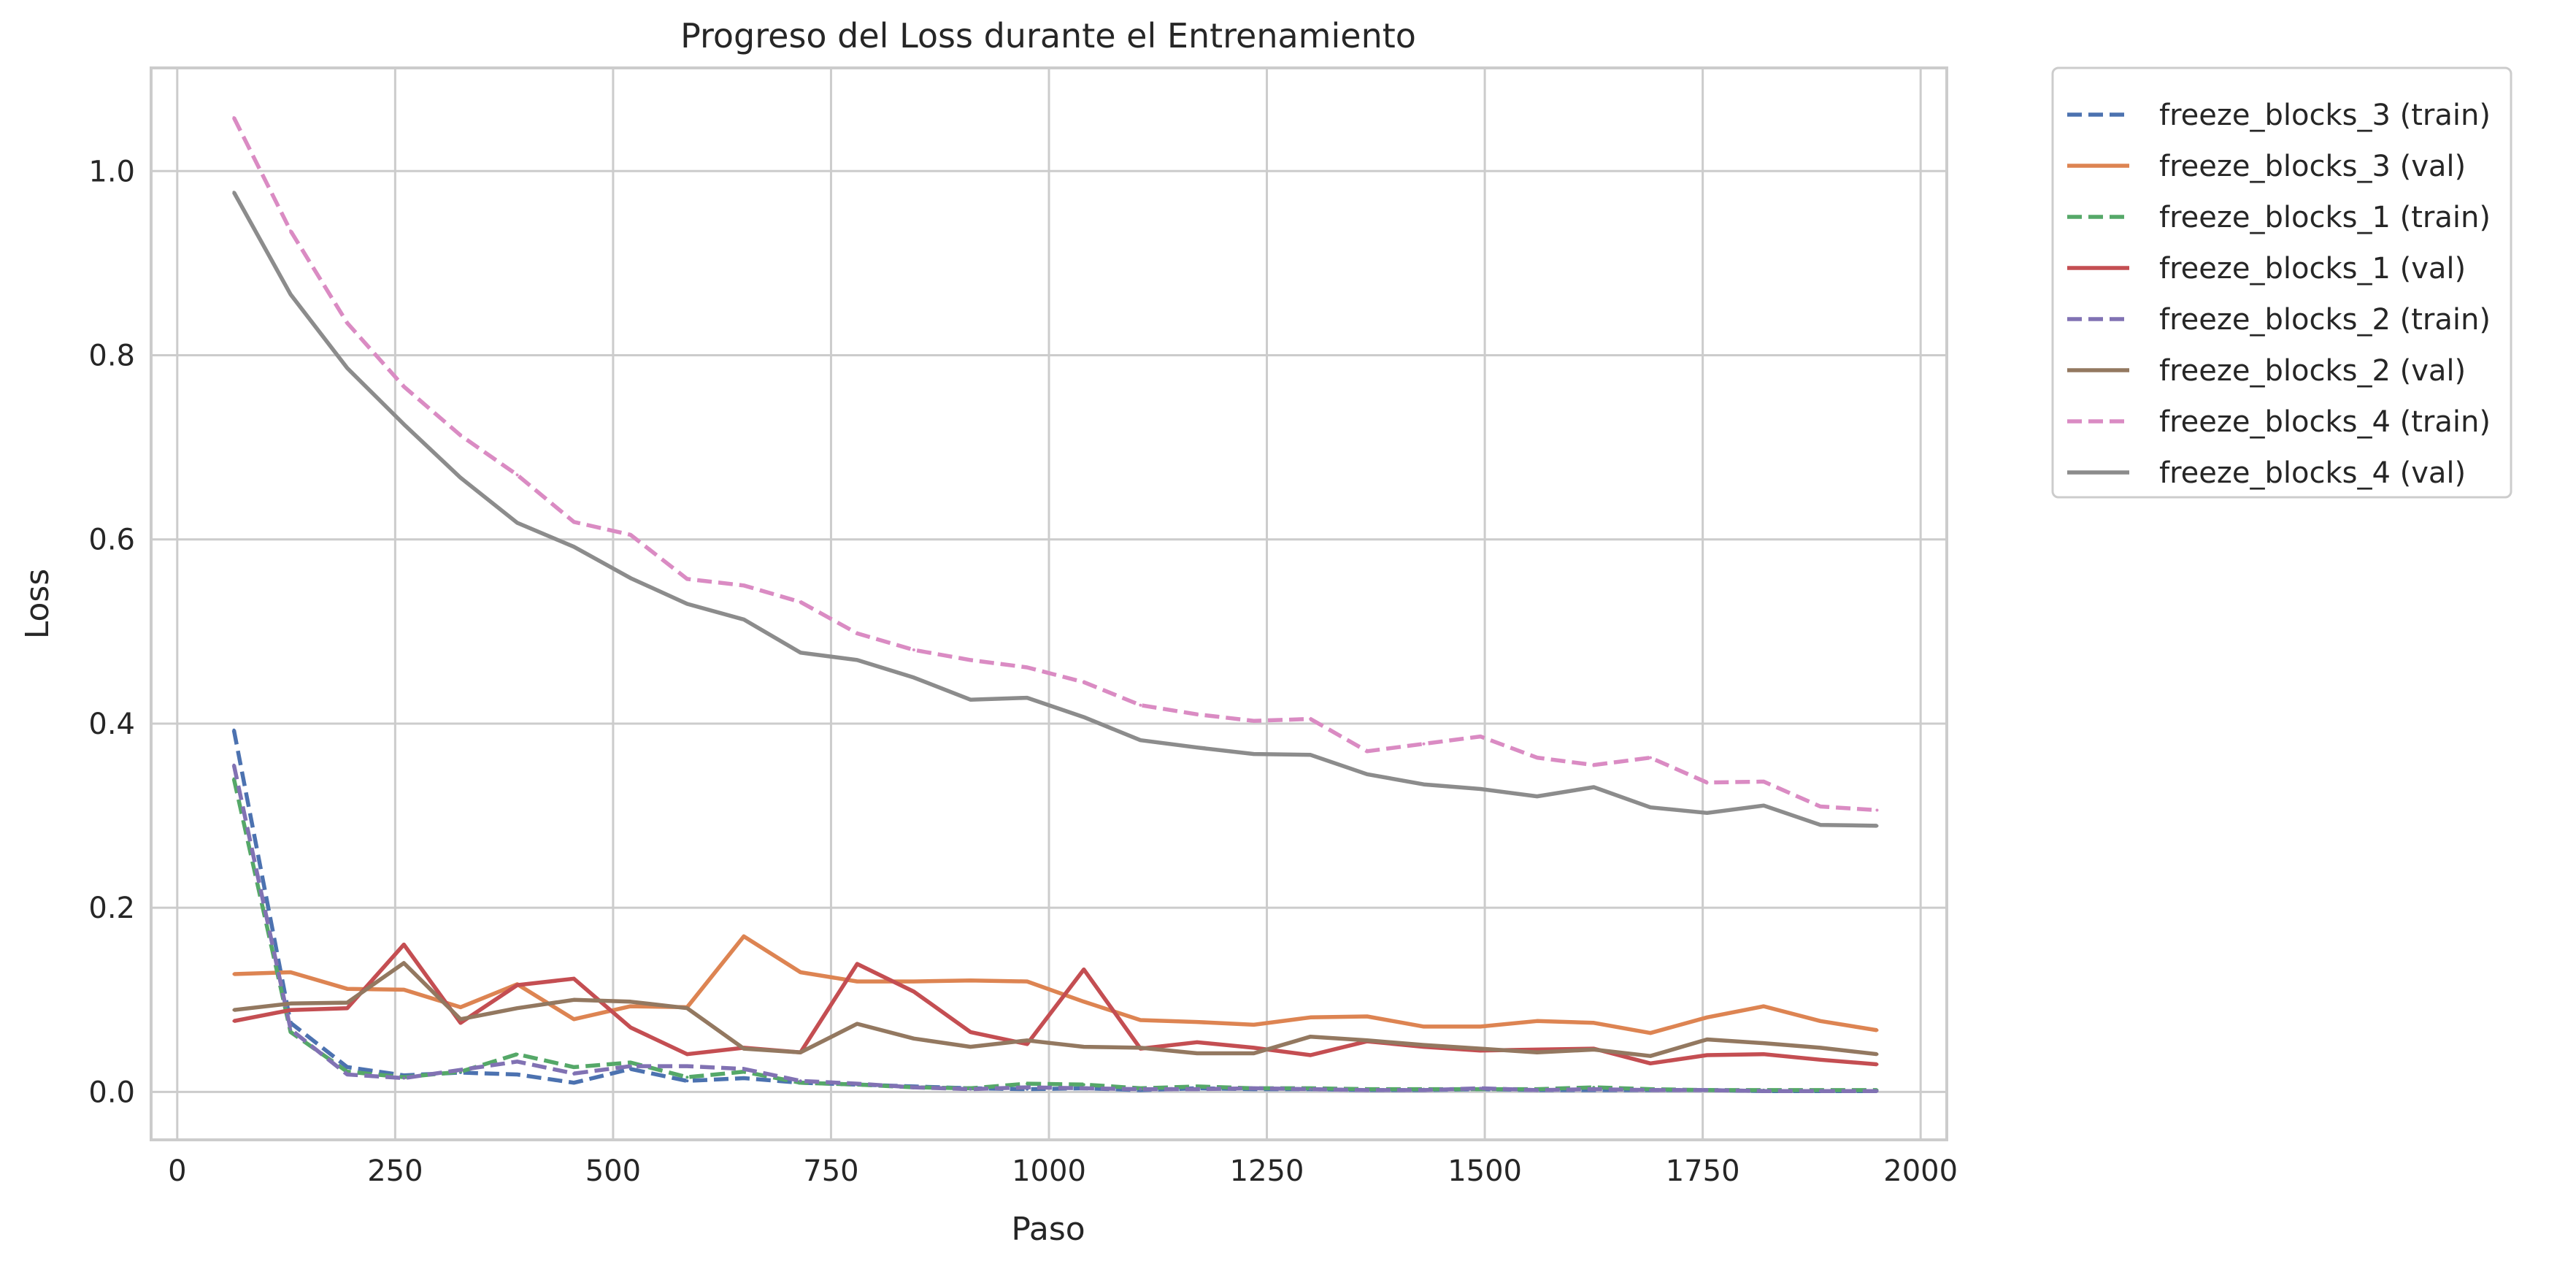  I want to click on legend-label: freeze_blocks_4 (val), so click(2312, 473).